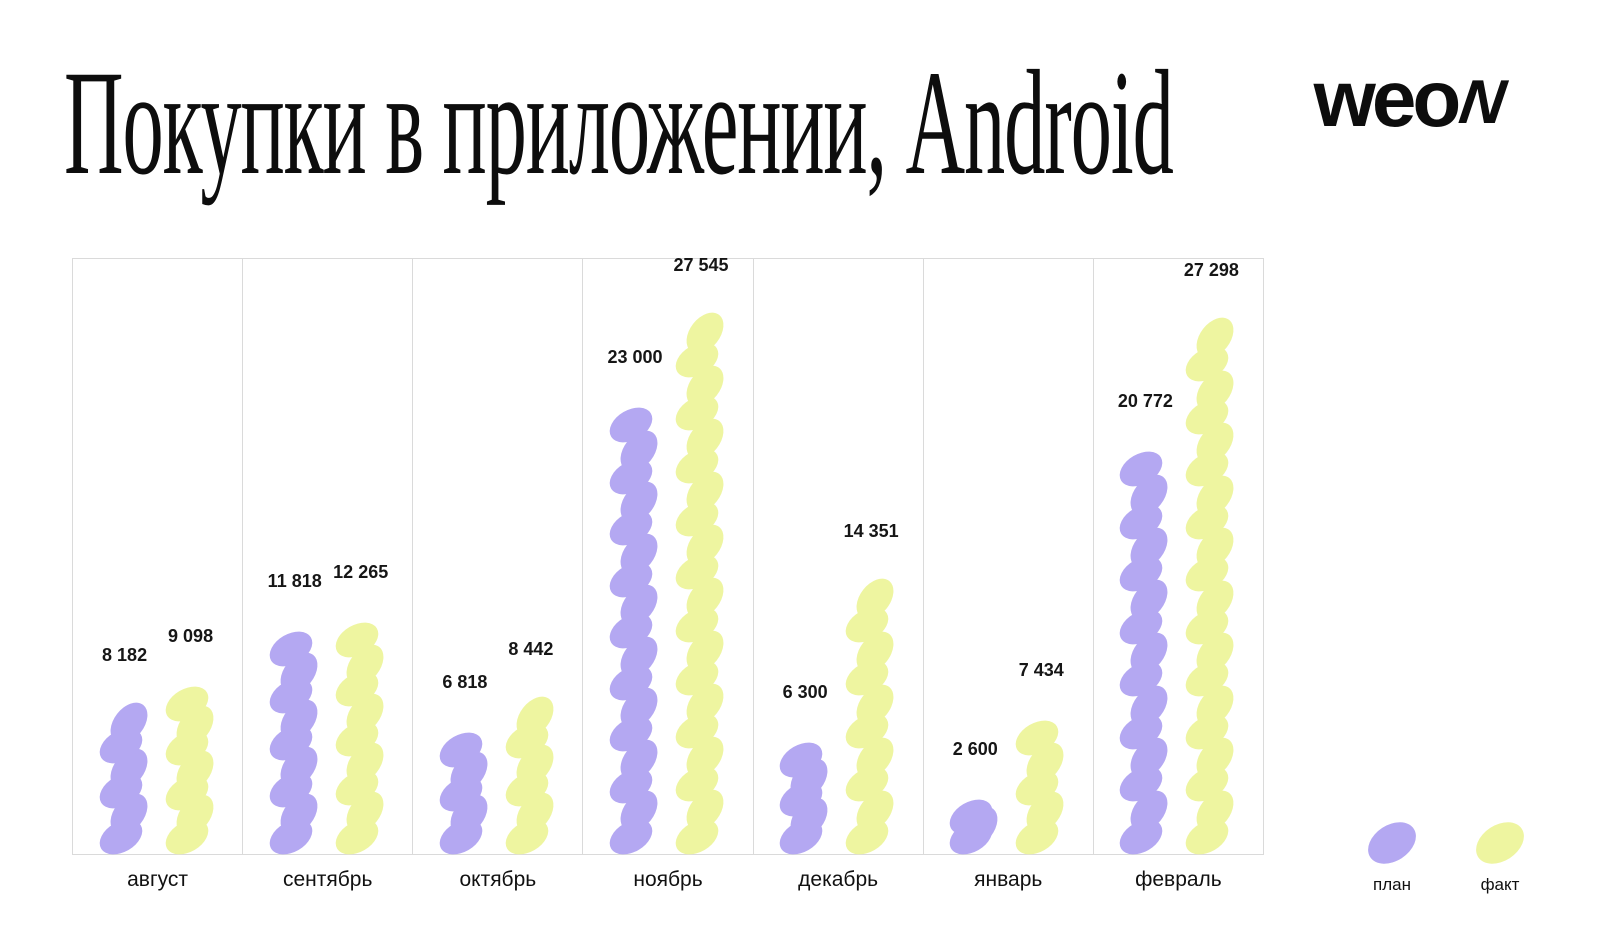  Describe the element at coordinates (328, 575) in the screenshot. I see `month-column-2: 11 818 12 265 сентябрь` at that location.